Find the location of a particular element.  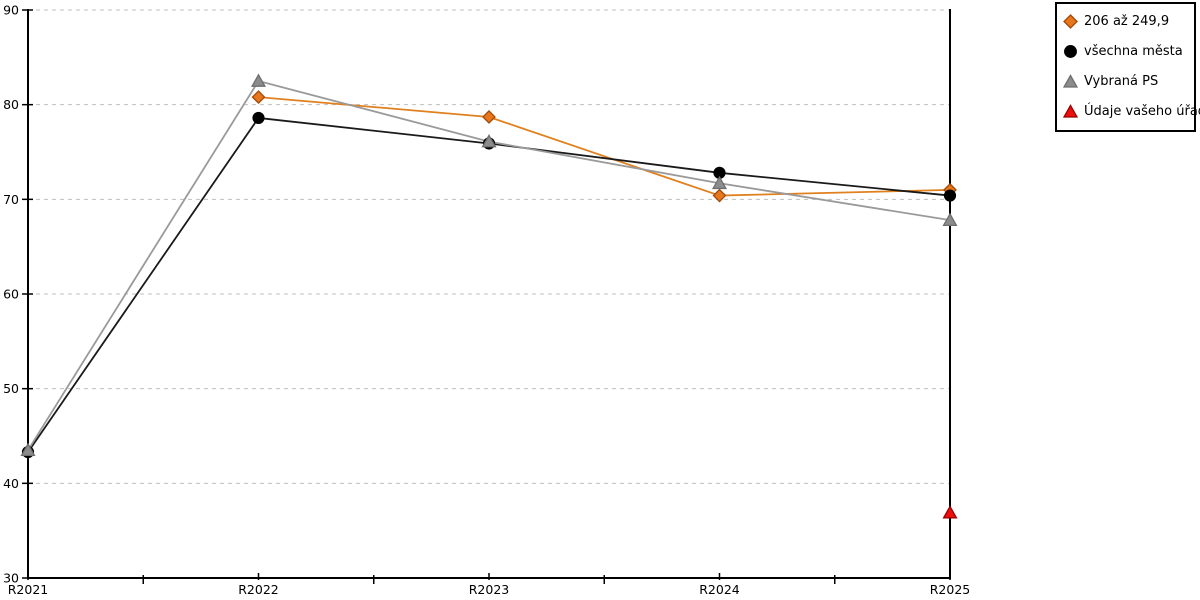

y-tick-label: 80 is located at coordinates (11, 104).